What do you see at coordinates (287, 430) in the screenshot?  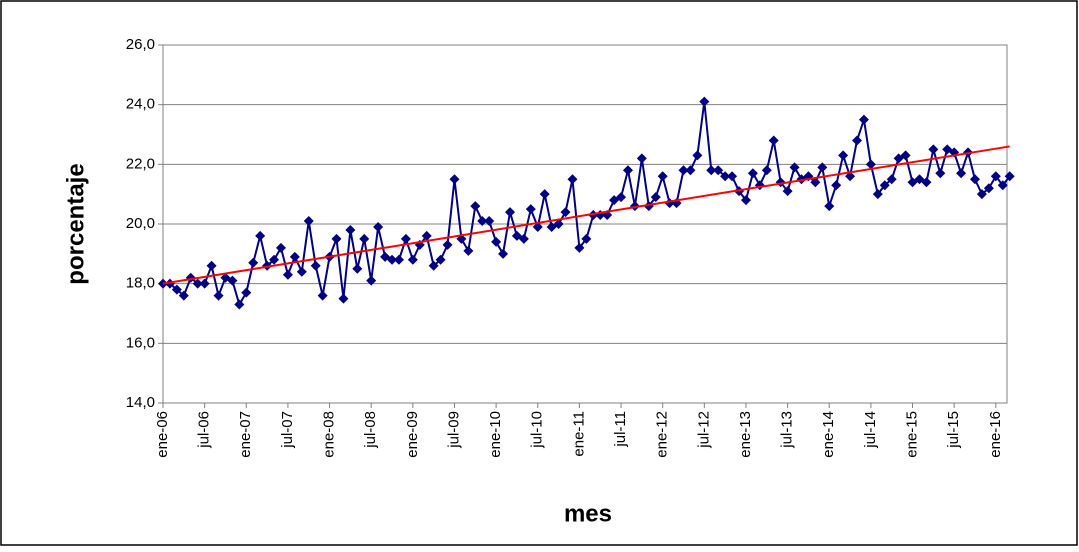 I see `x-tick-label: jul-07` at bounding box center [287, 430].